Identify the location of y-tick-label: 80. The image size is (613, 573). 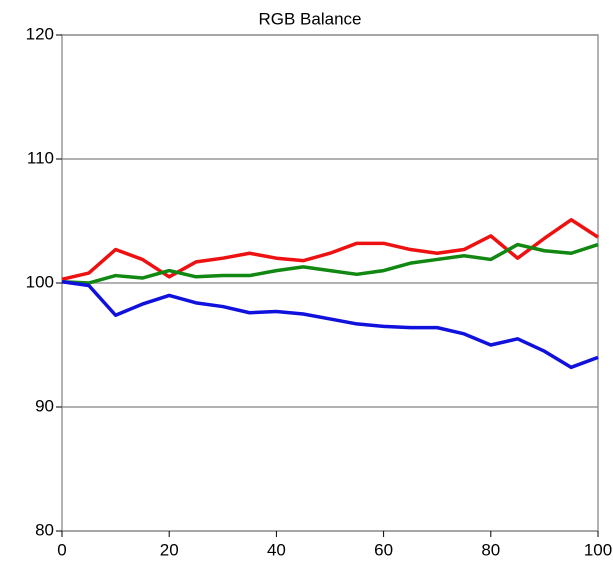
(44, 529).